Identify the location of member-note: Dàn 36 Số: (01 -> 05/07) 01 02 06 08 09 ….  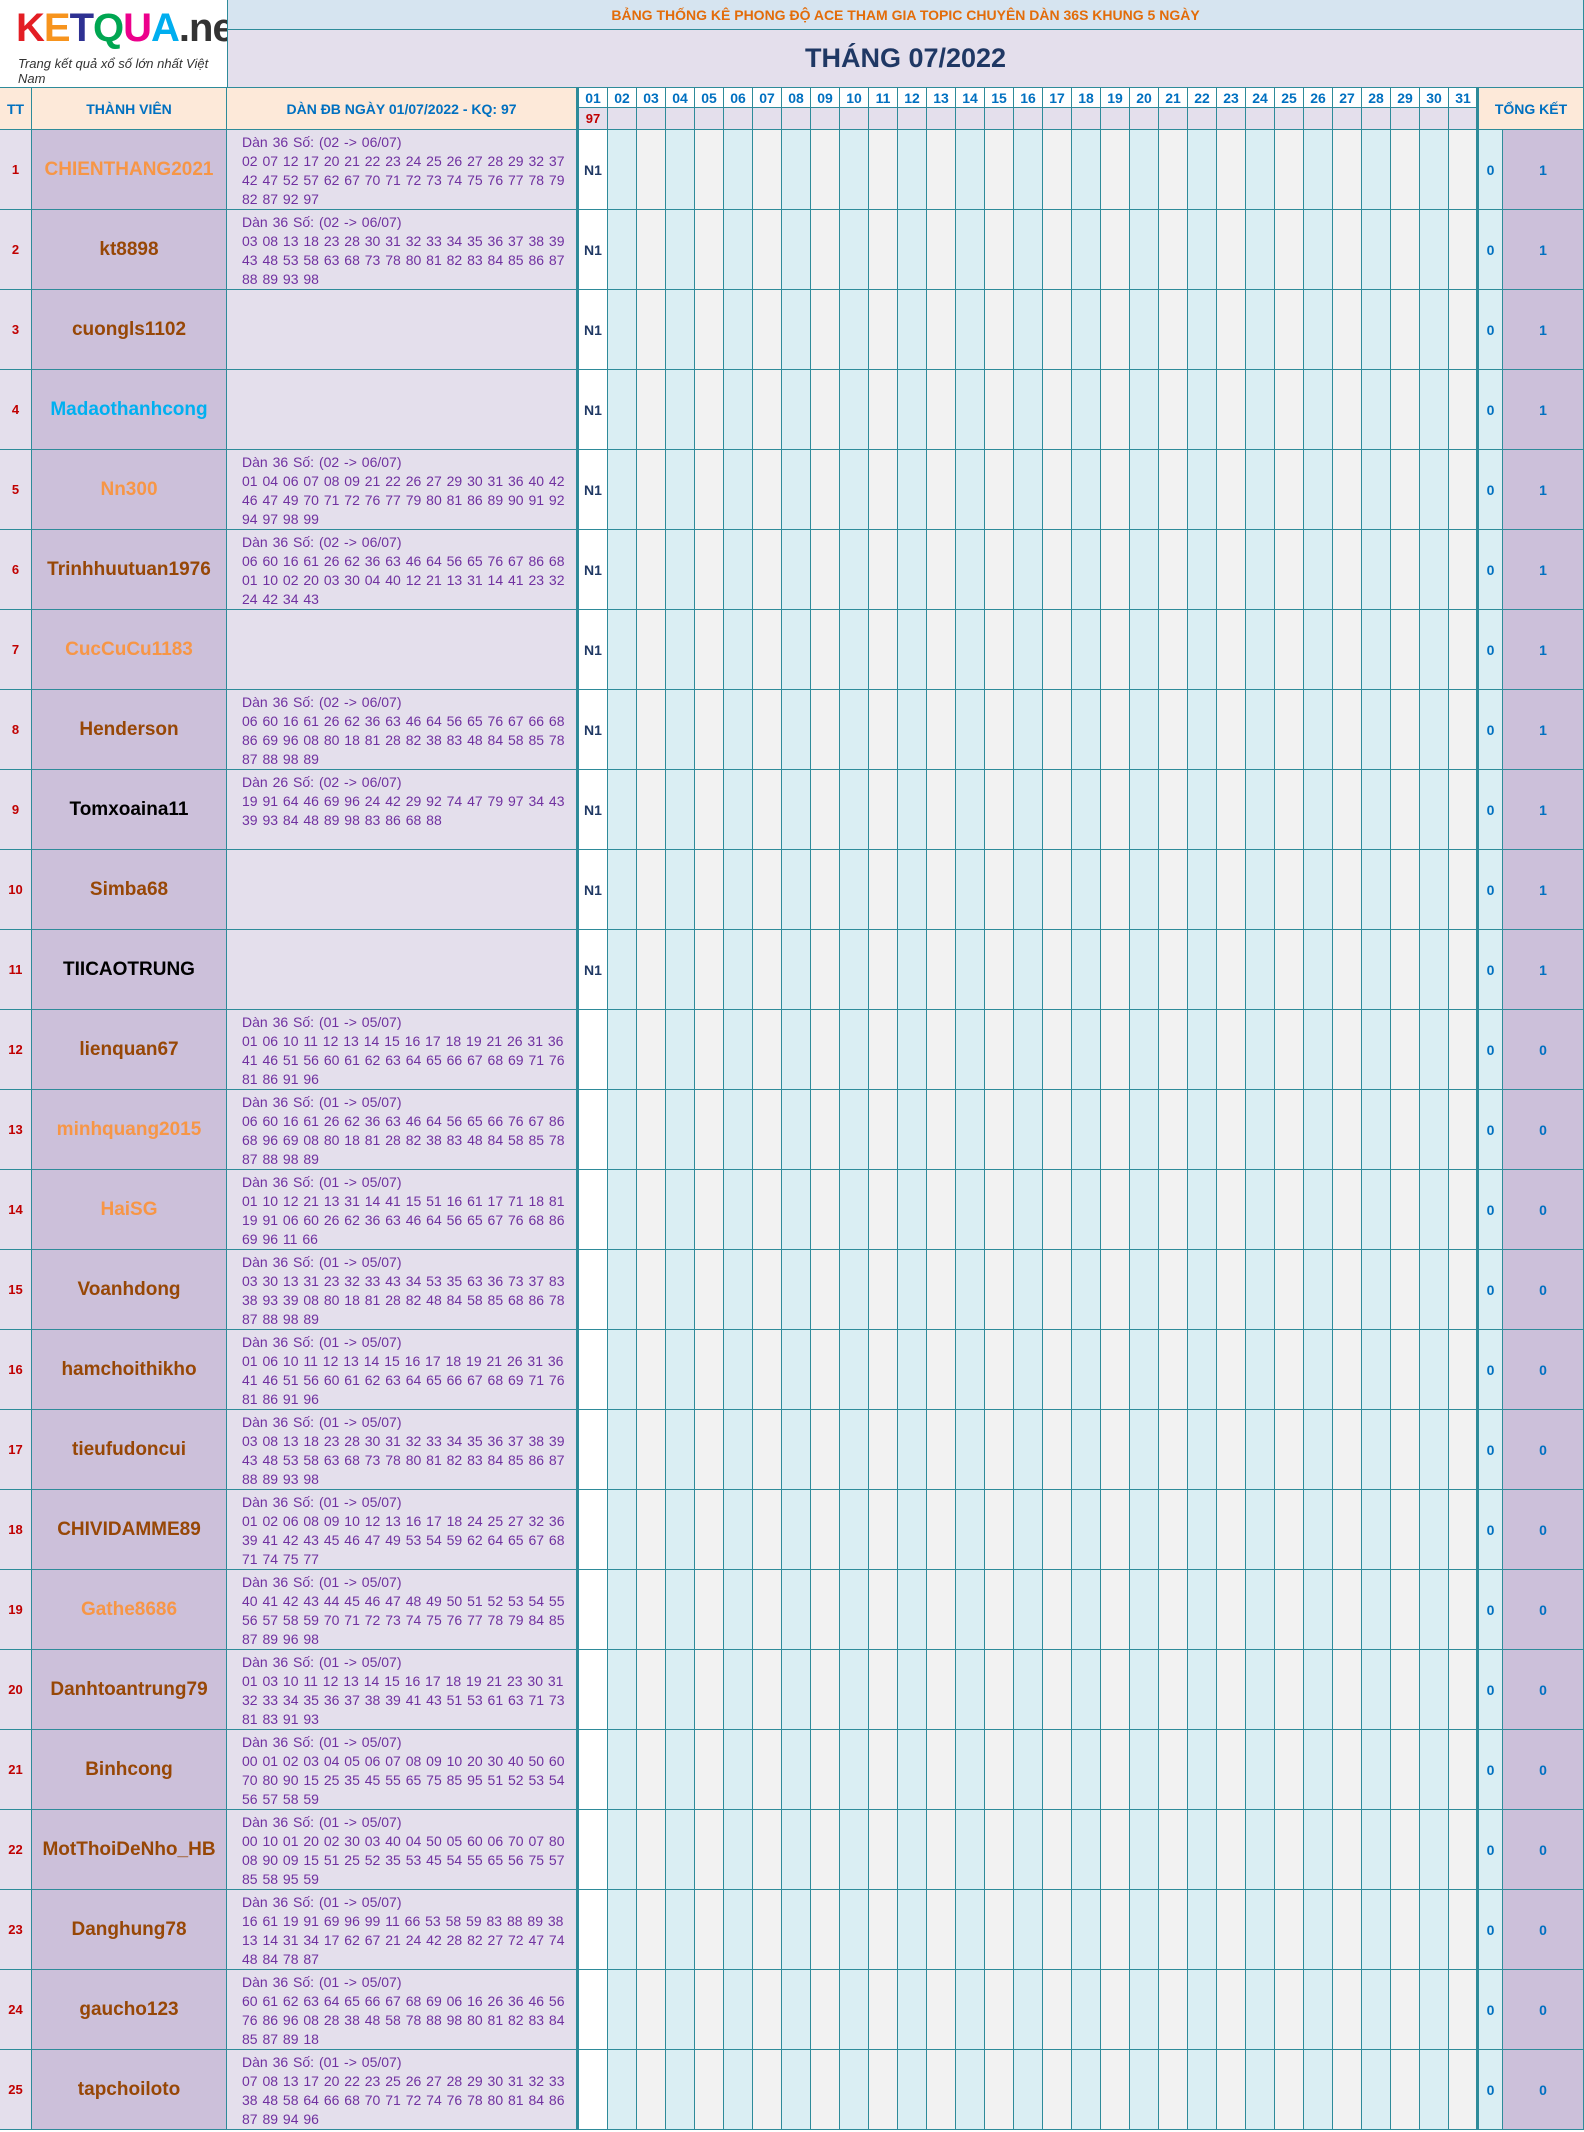
(403, 1530).